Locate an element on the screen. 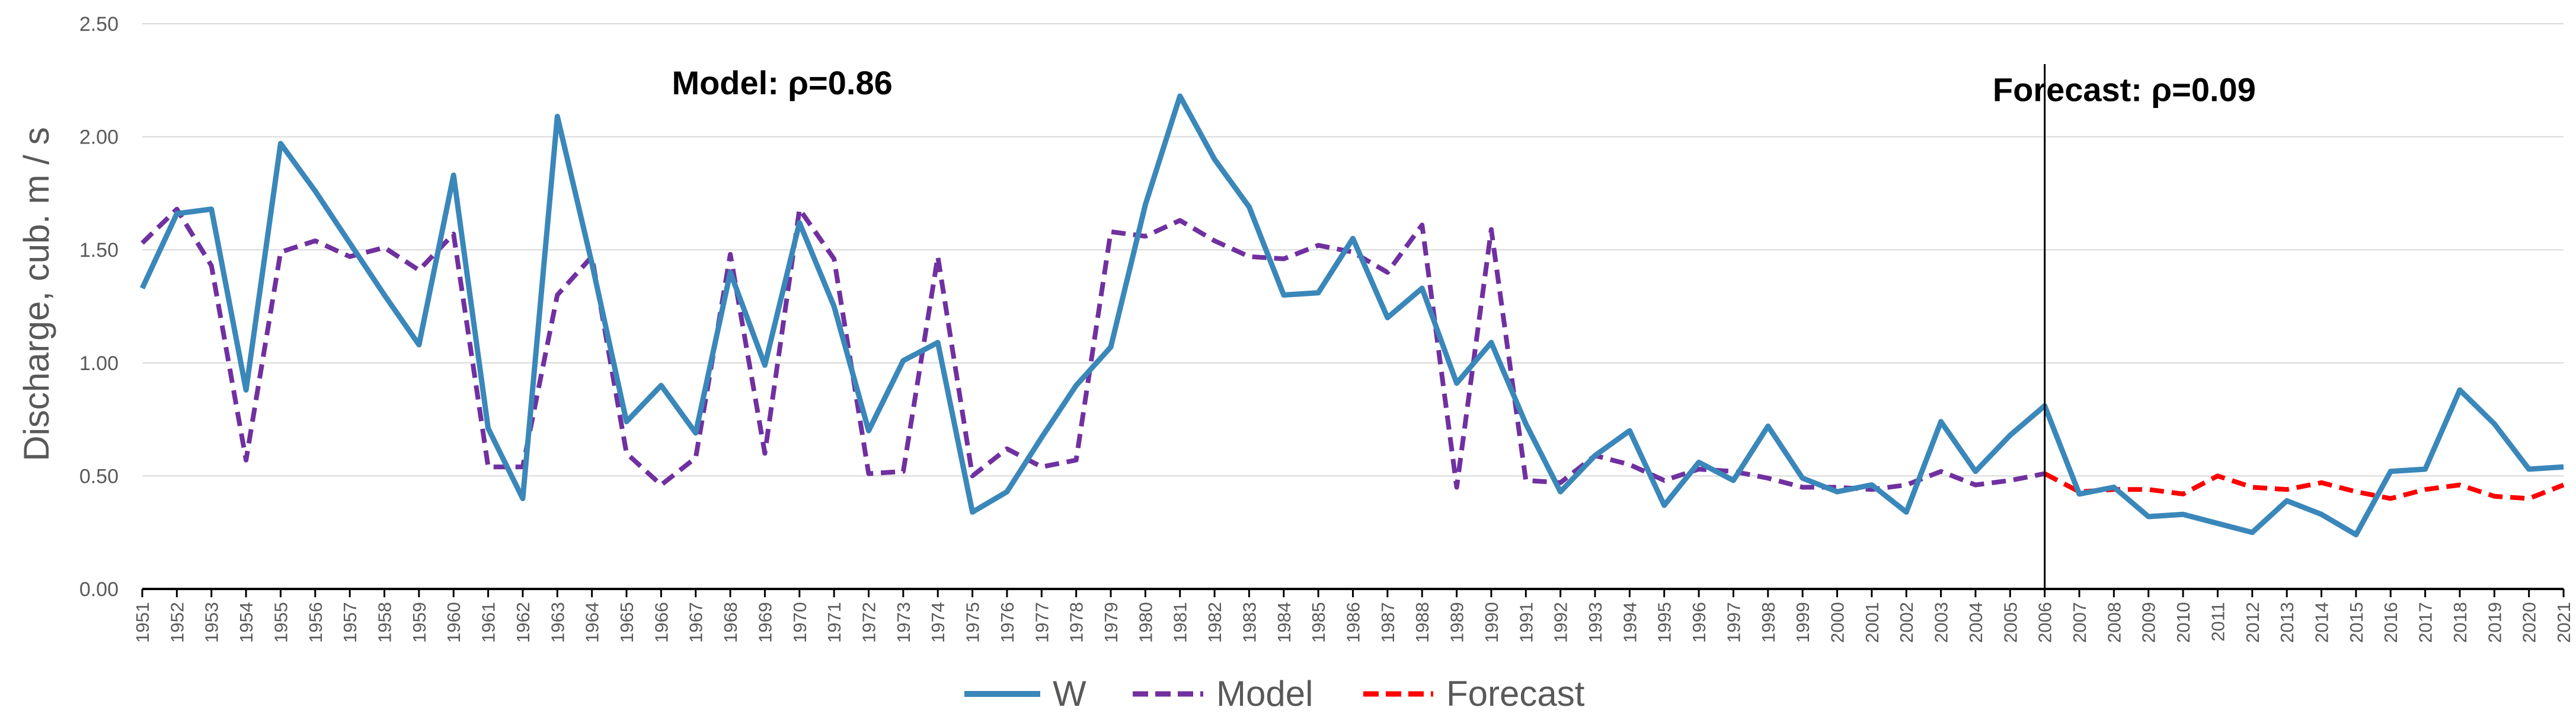  y-tick-label: 2.50 is located at coordinates (99, 24).